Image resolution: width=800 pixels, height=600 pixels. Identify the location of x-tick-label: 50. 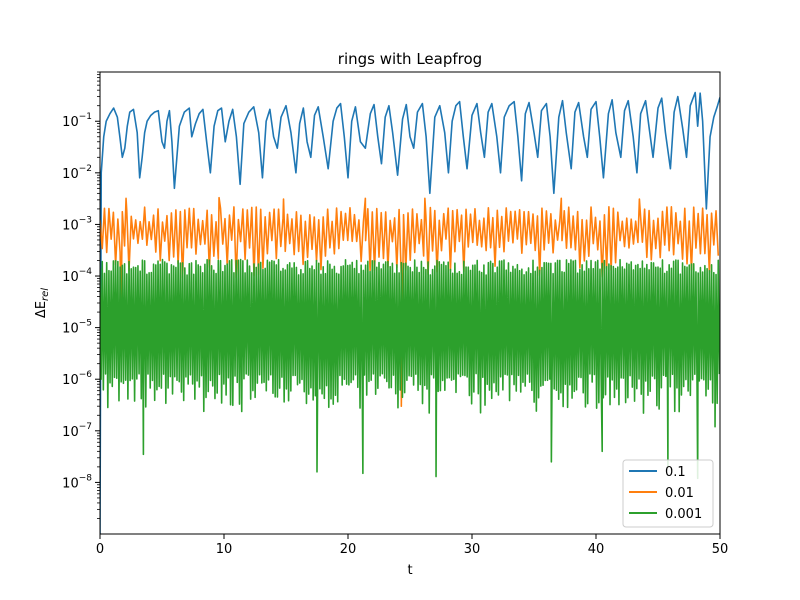
(720, 549).